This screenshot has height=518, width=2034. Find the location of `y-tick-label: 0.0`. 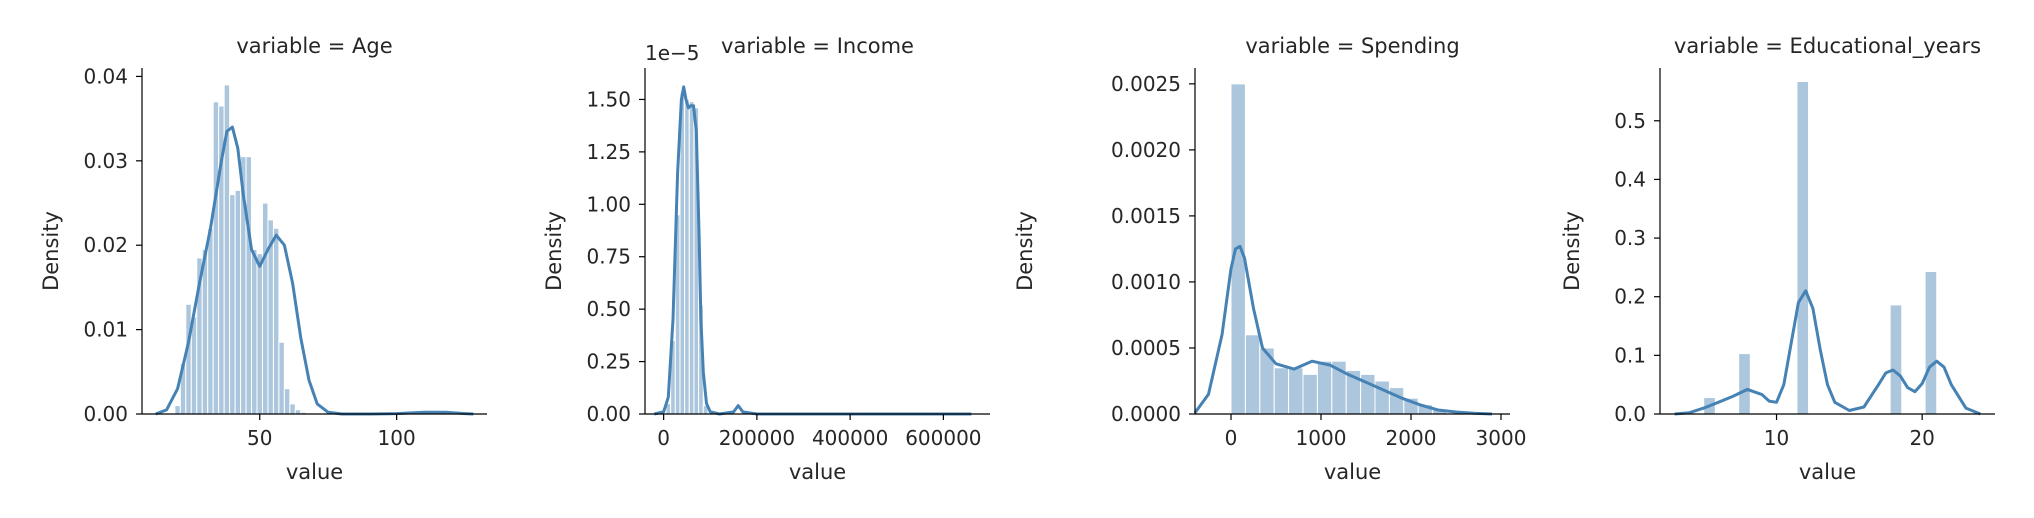

y-tick-label: 0.0 is located at coordinates (1630, 414).